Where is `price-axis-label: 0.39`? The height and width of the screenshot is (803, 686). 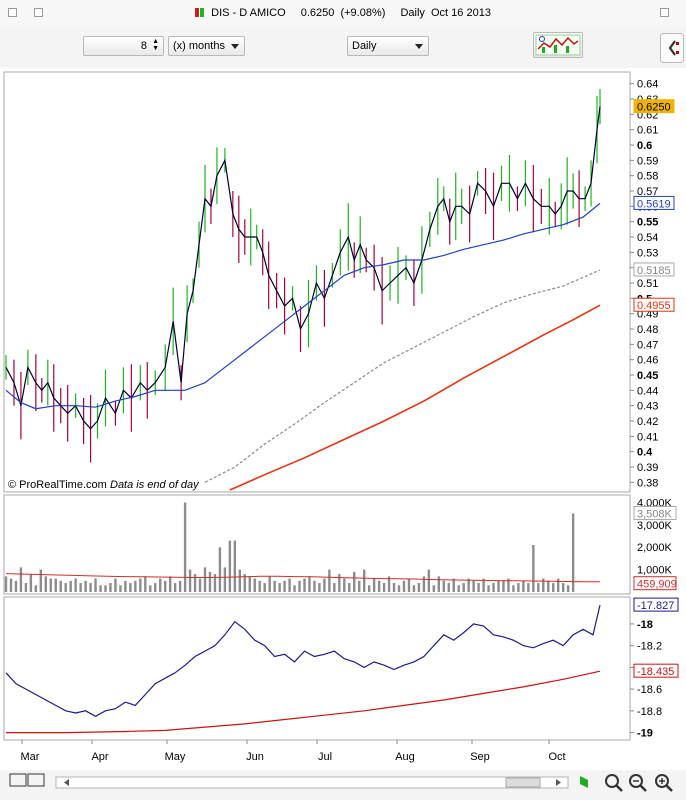 price-axis-label: 0.39 is located at coordinates (647, 468).